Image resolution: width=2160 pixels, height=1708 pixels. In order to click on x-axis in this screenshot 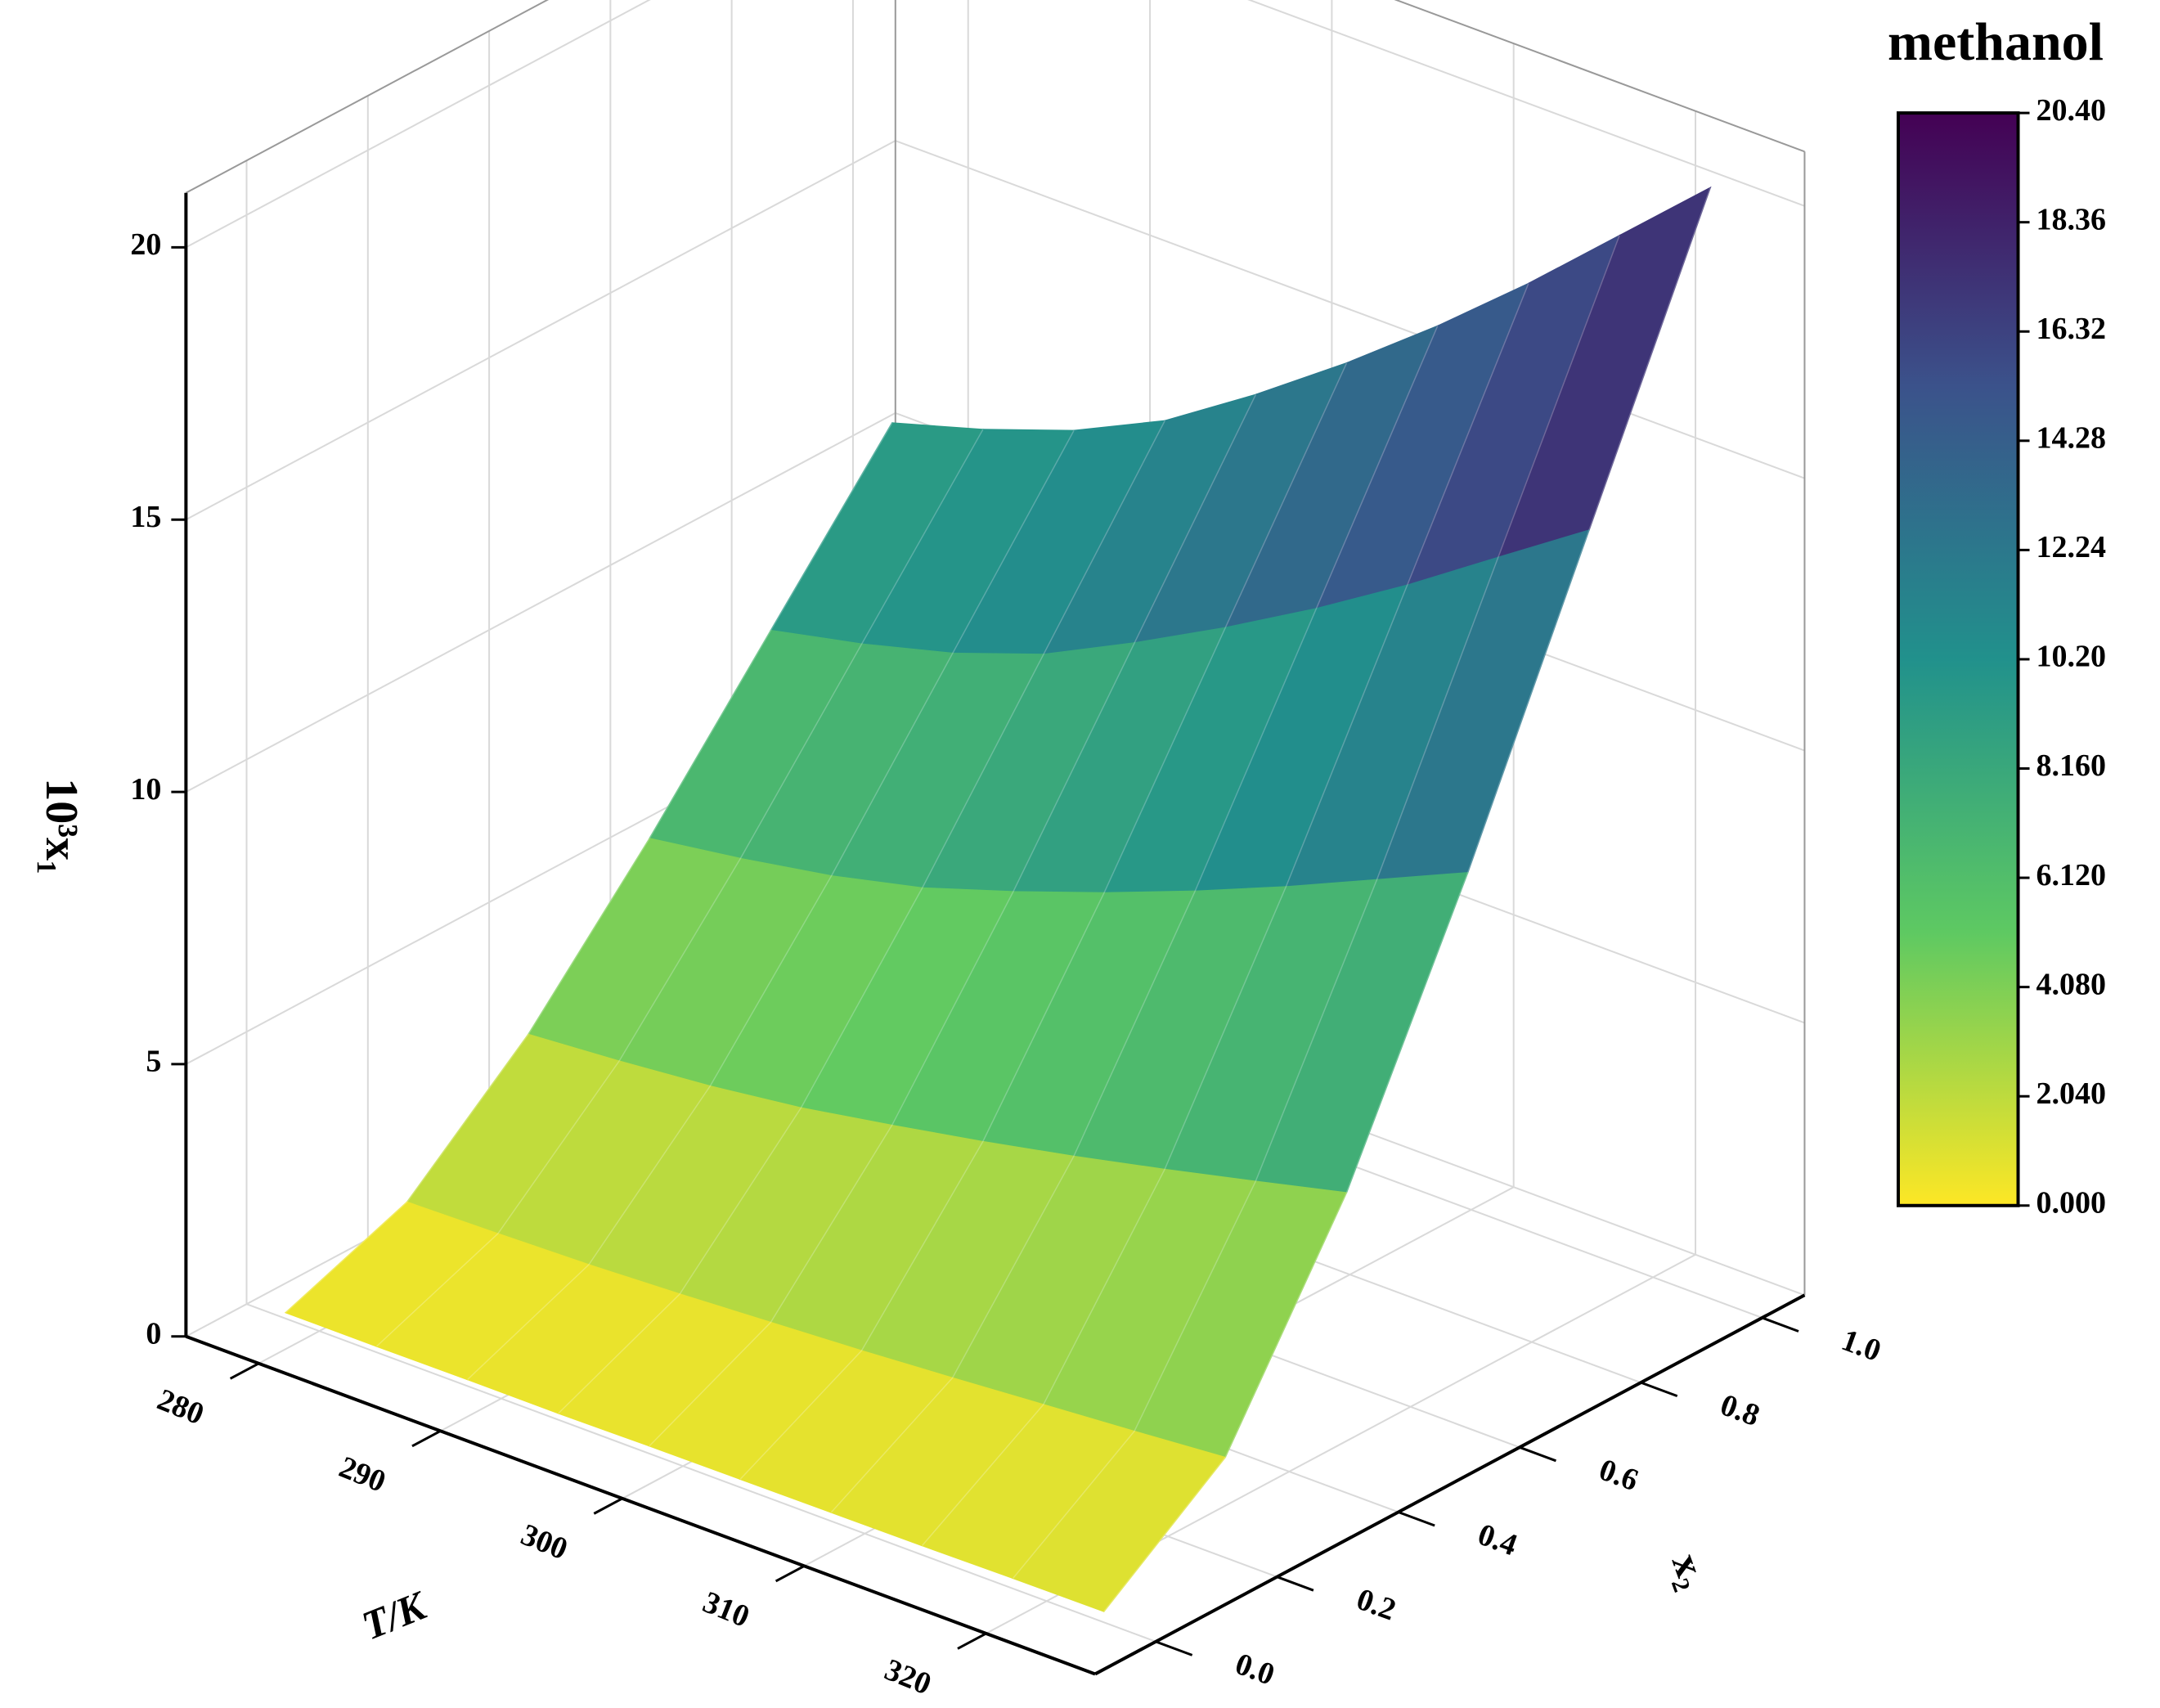, I will do `click(640, 1505)`.